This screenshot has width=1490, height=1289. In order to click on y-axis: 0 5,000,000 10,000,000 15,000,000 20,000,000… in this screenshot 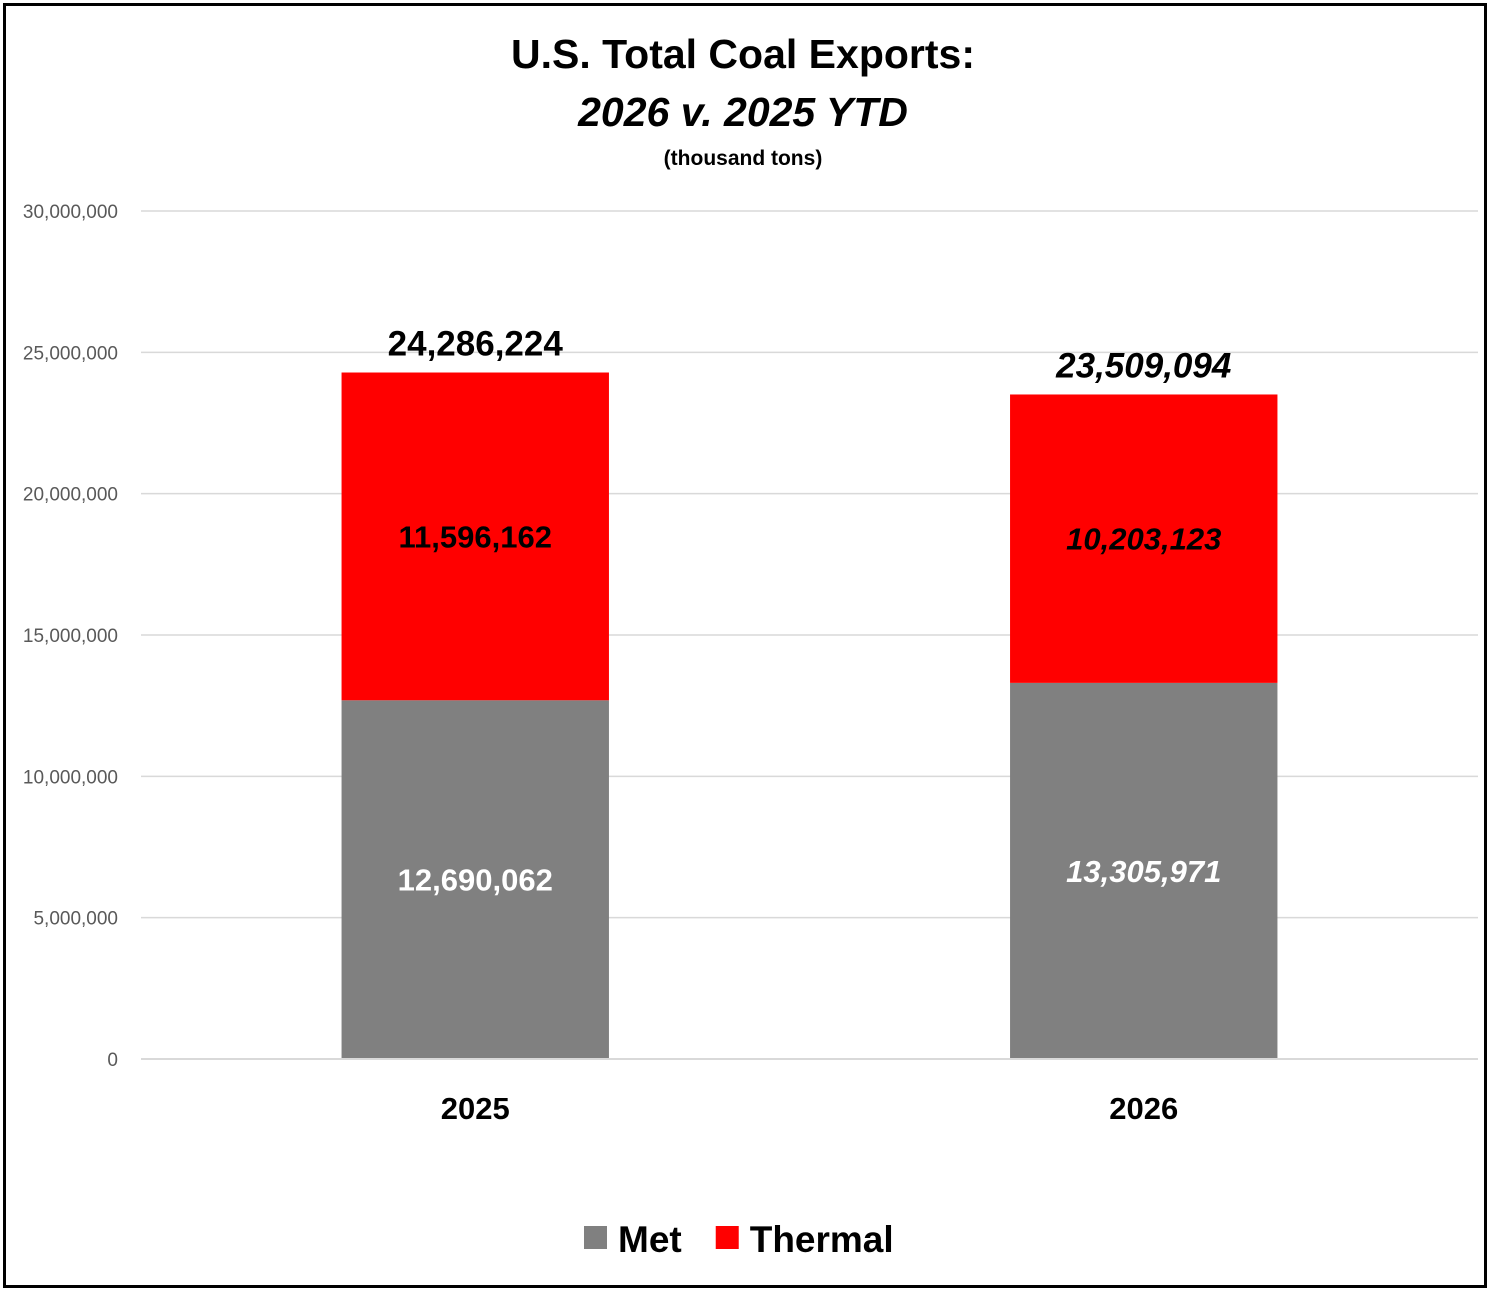, I will do `click(70, 636)`.